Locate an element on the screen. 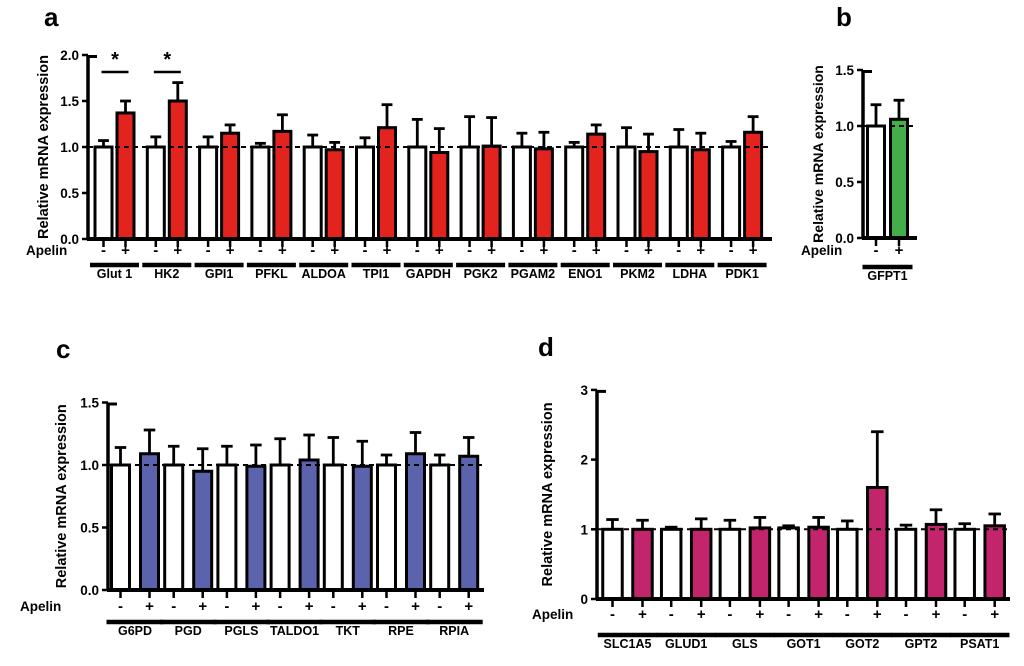 Image resolution: width=1024 pixels, height=666 pixels. panel-label-b: b is located at coordinates (844, 17).